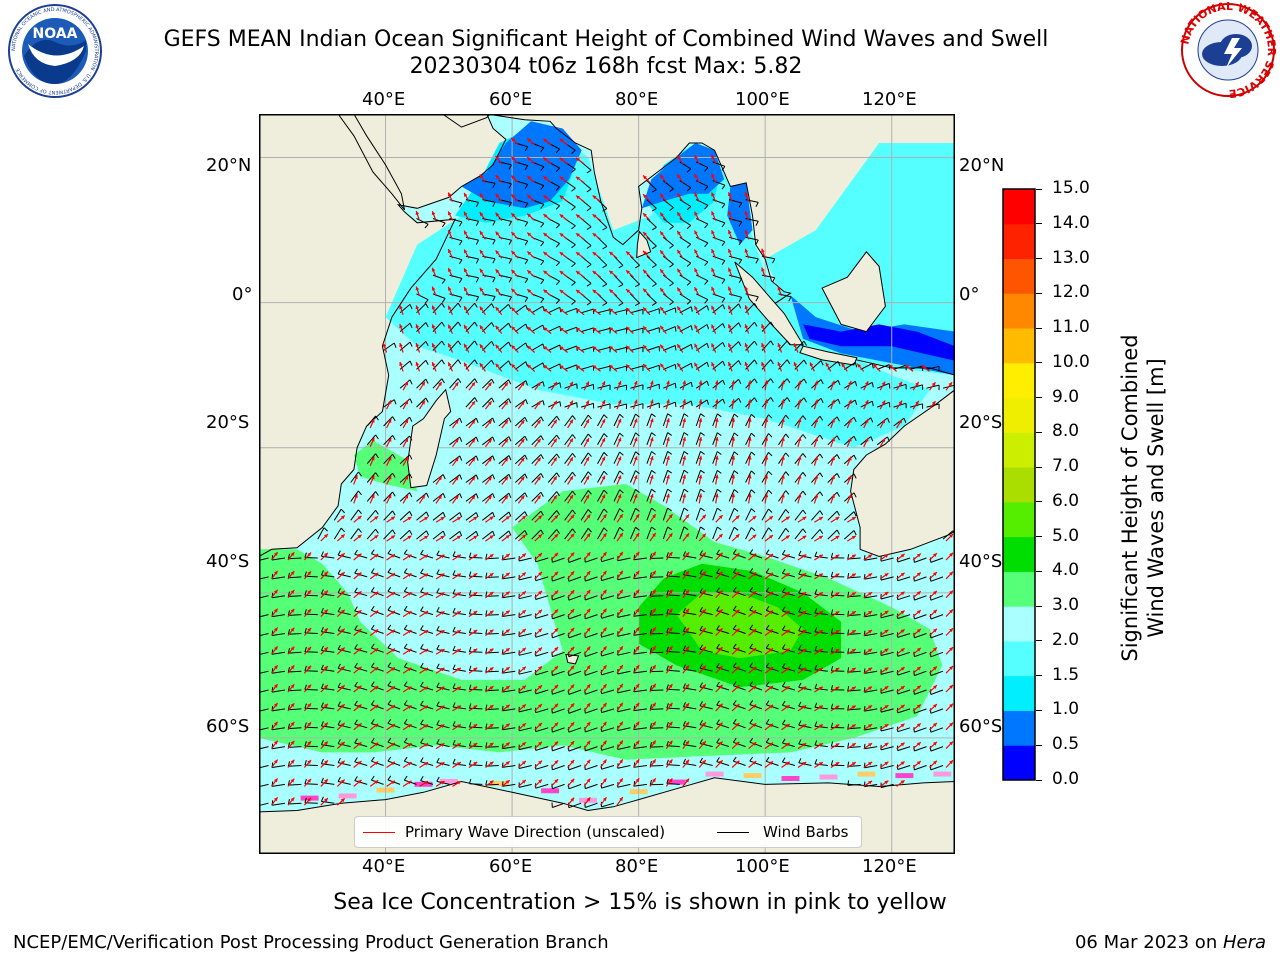 This screenshot has height=960, width=1280. Describe the element at coordinates (942, 774) in the screenshot. I see `sea-ice-patch` at that location.